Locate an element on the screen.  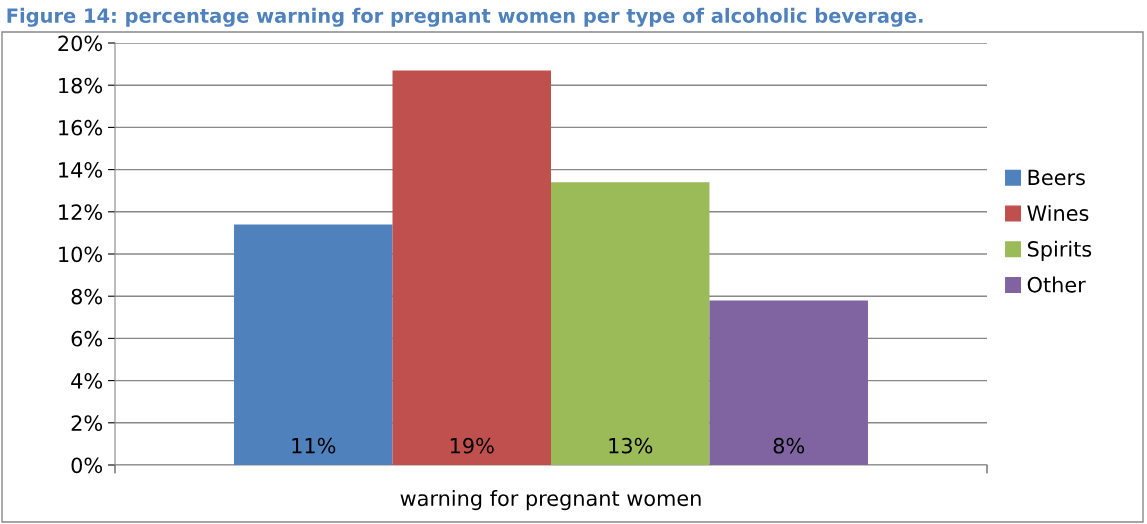
legend-label: Spirits is located at coordinates (1059, 250).